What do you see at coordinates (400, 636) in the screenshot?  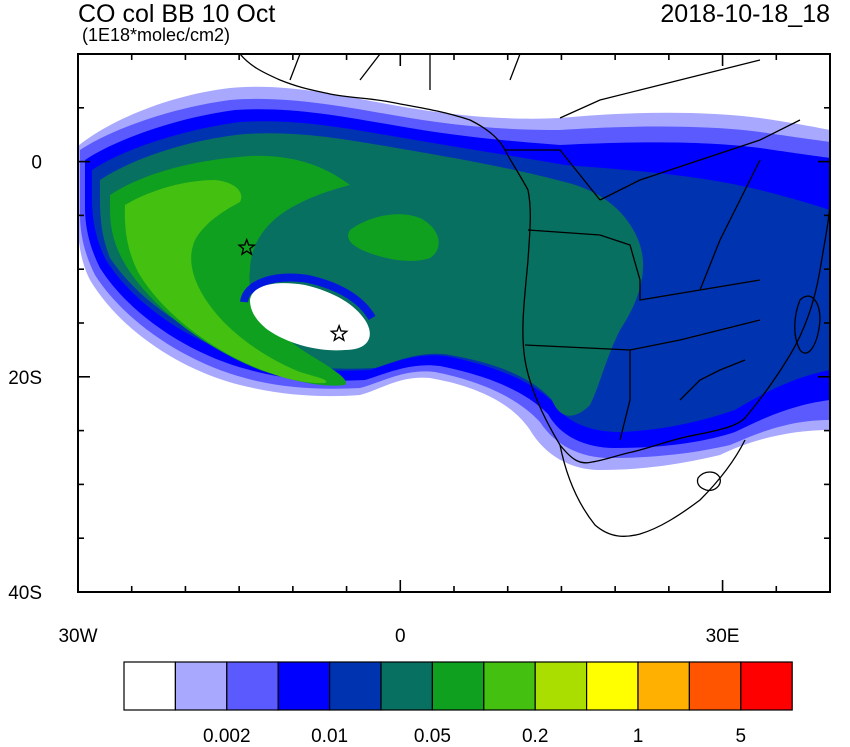 I see `lon-tick-label: 0` at bounding box center [400, 636].